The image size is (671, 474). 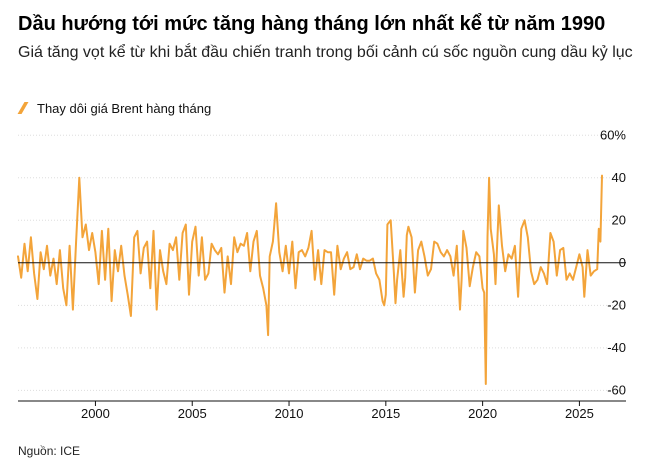 What do you see at coordinates (579, 413) in the screenshot?
I see `x-tick-label: 2025` at bounding box center [579, 413].